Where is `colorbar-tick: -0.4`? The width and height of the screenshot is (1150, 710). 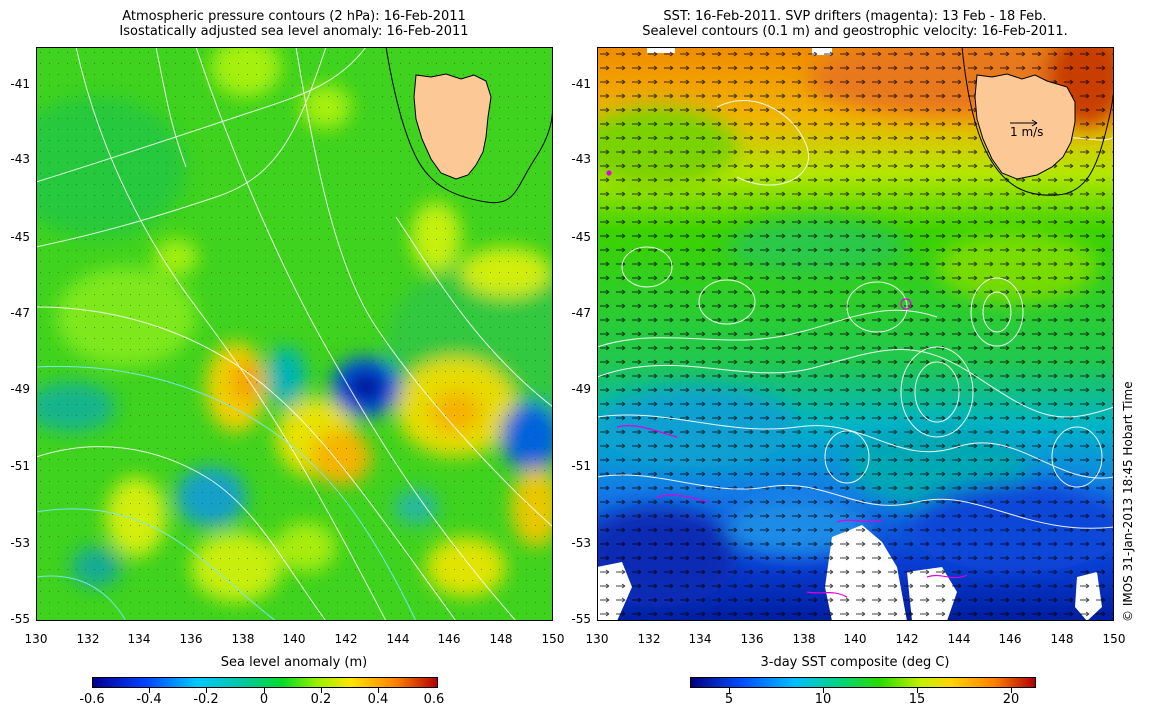
colorbar-tick: -0.4 is located at coordinates (149, 699).